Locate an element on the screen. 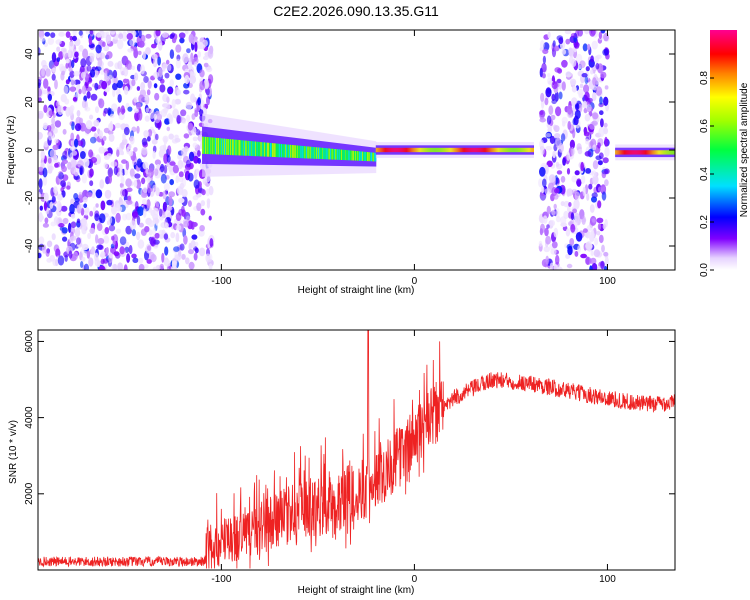  spectrogram-y-tick-label: 20 is located at coordinates (29, 102).